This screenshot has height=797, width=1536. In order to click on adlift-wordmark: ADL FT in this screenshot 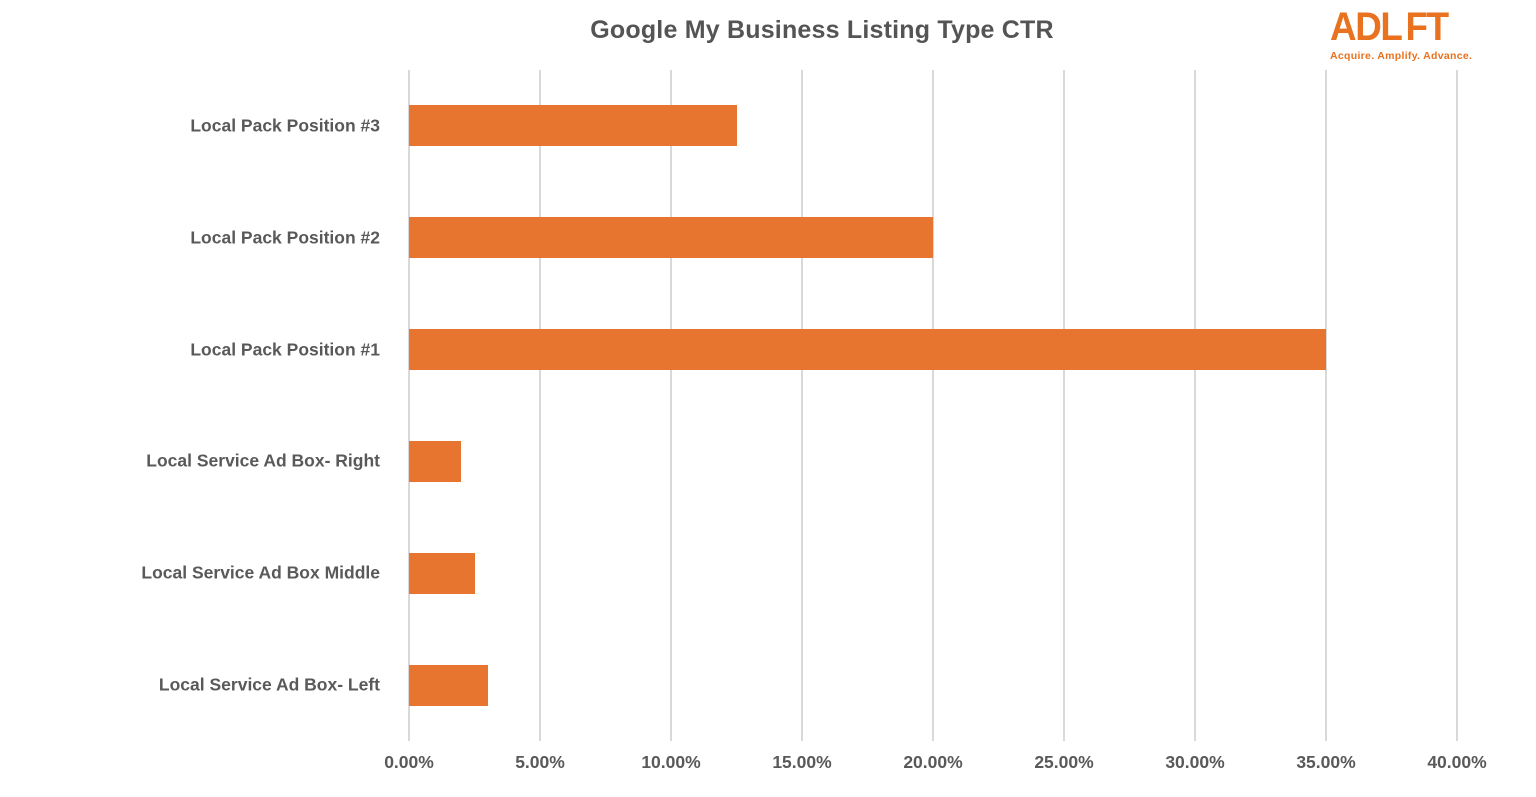, I will do `click(1390, 27)`.